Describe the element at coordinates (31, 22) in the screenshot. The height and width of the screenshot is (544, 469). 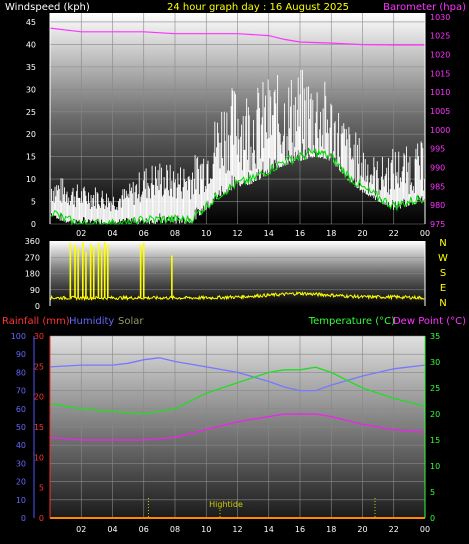
I see `top-left-tick: 45` at that location.